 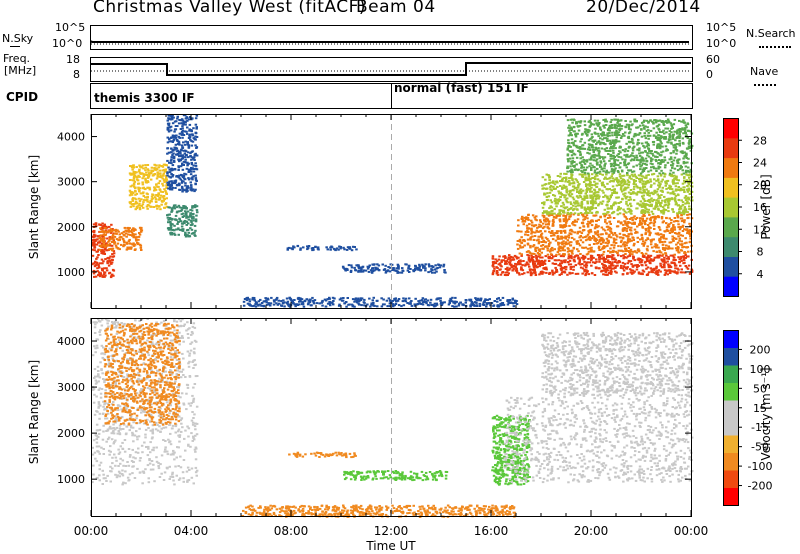 What do you see at coordinates (22, 97) in the screenshot?
I see `cpid-label: CPID` at bounding box center [22, 97].